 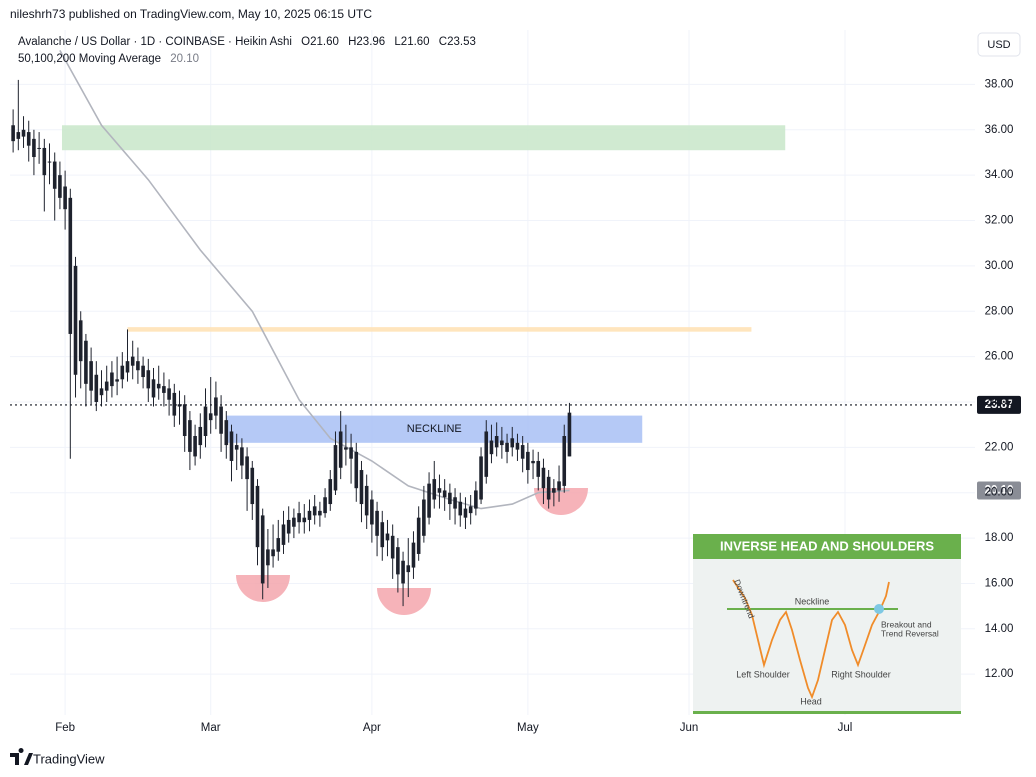 I want to click on currency-button-box, so click(x=999, y=44).